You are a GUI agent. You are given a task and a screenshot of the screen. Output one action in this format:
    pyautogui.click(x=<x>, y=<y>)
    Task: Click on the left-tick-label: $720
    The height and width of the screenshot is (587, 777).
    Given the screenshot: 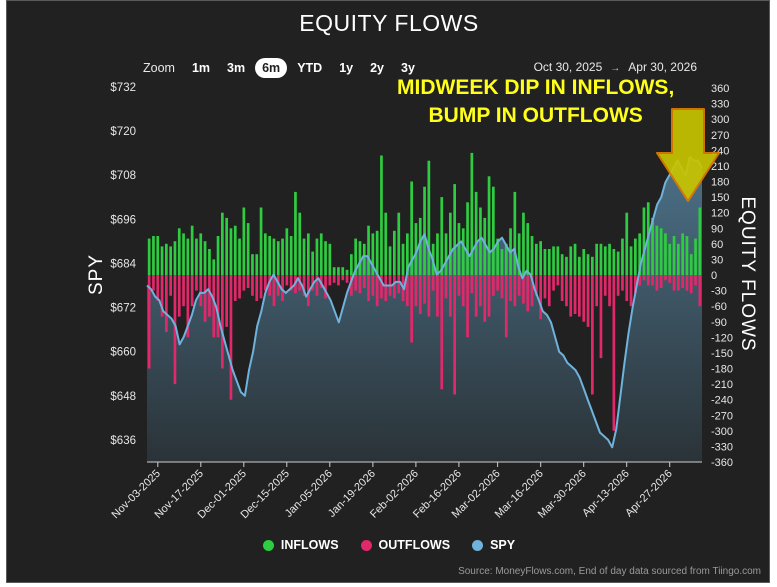 What is the action you would take?
    pyautogui.click(x=123, y=132)
    